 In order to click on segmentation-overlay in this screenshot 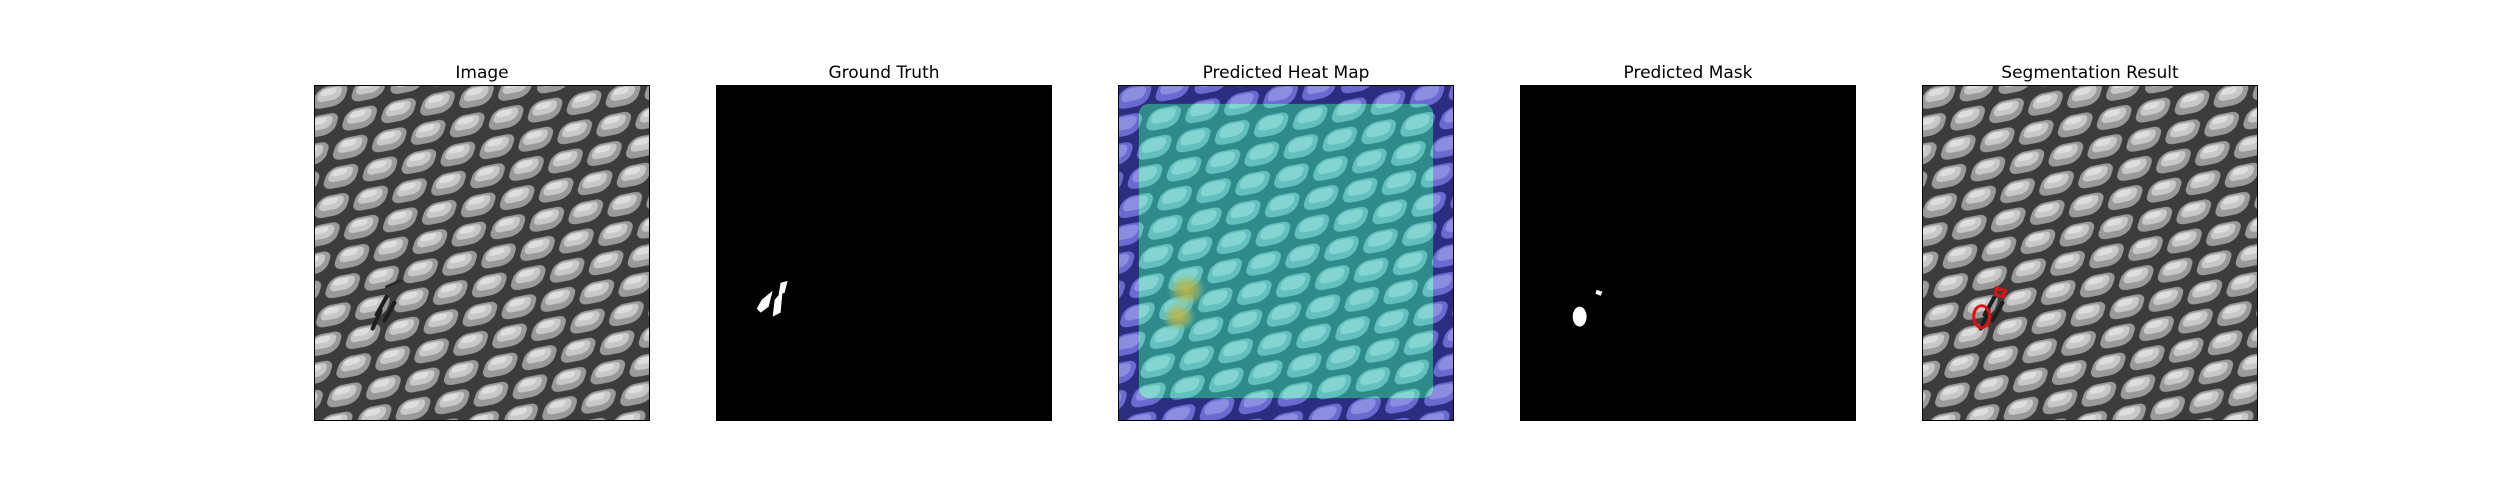, I will do `click(2090, 253)`.